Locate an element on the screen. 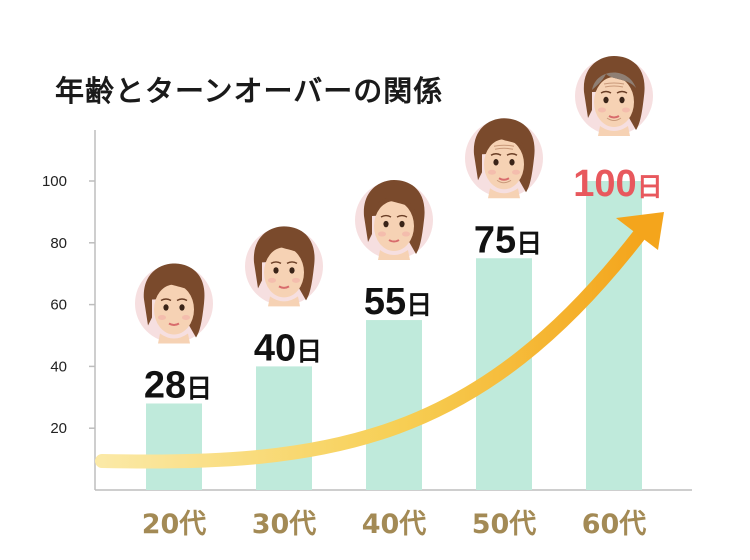 Image resolution: width=750 pixels, height=560 pixels. y-tick-label: 60 is located at coordinates (58, 305).